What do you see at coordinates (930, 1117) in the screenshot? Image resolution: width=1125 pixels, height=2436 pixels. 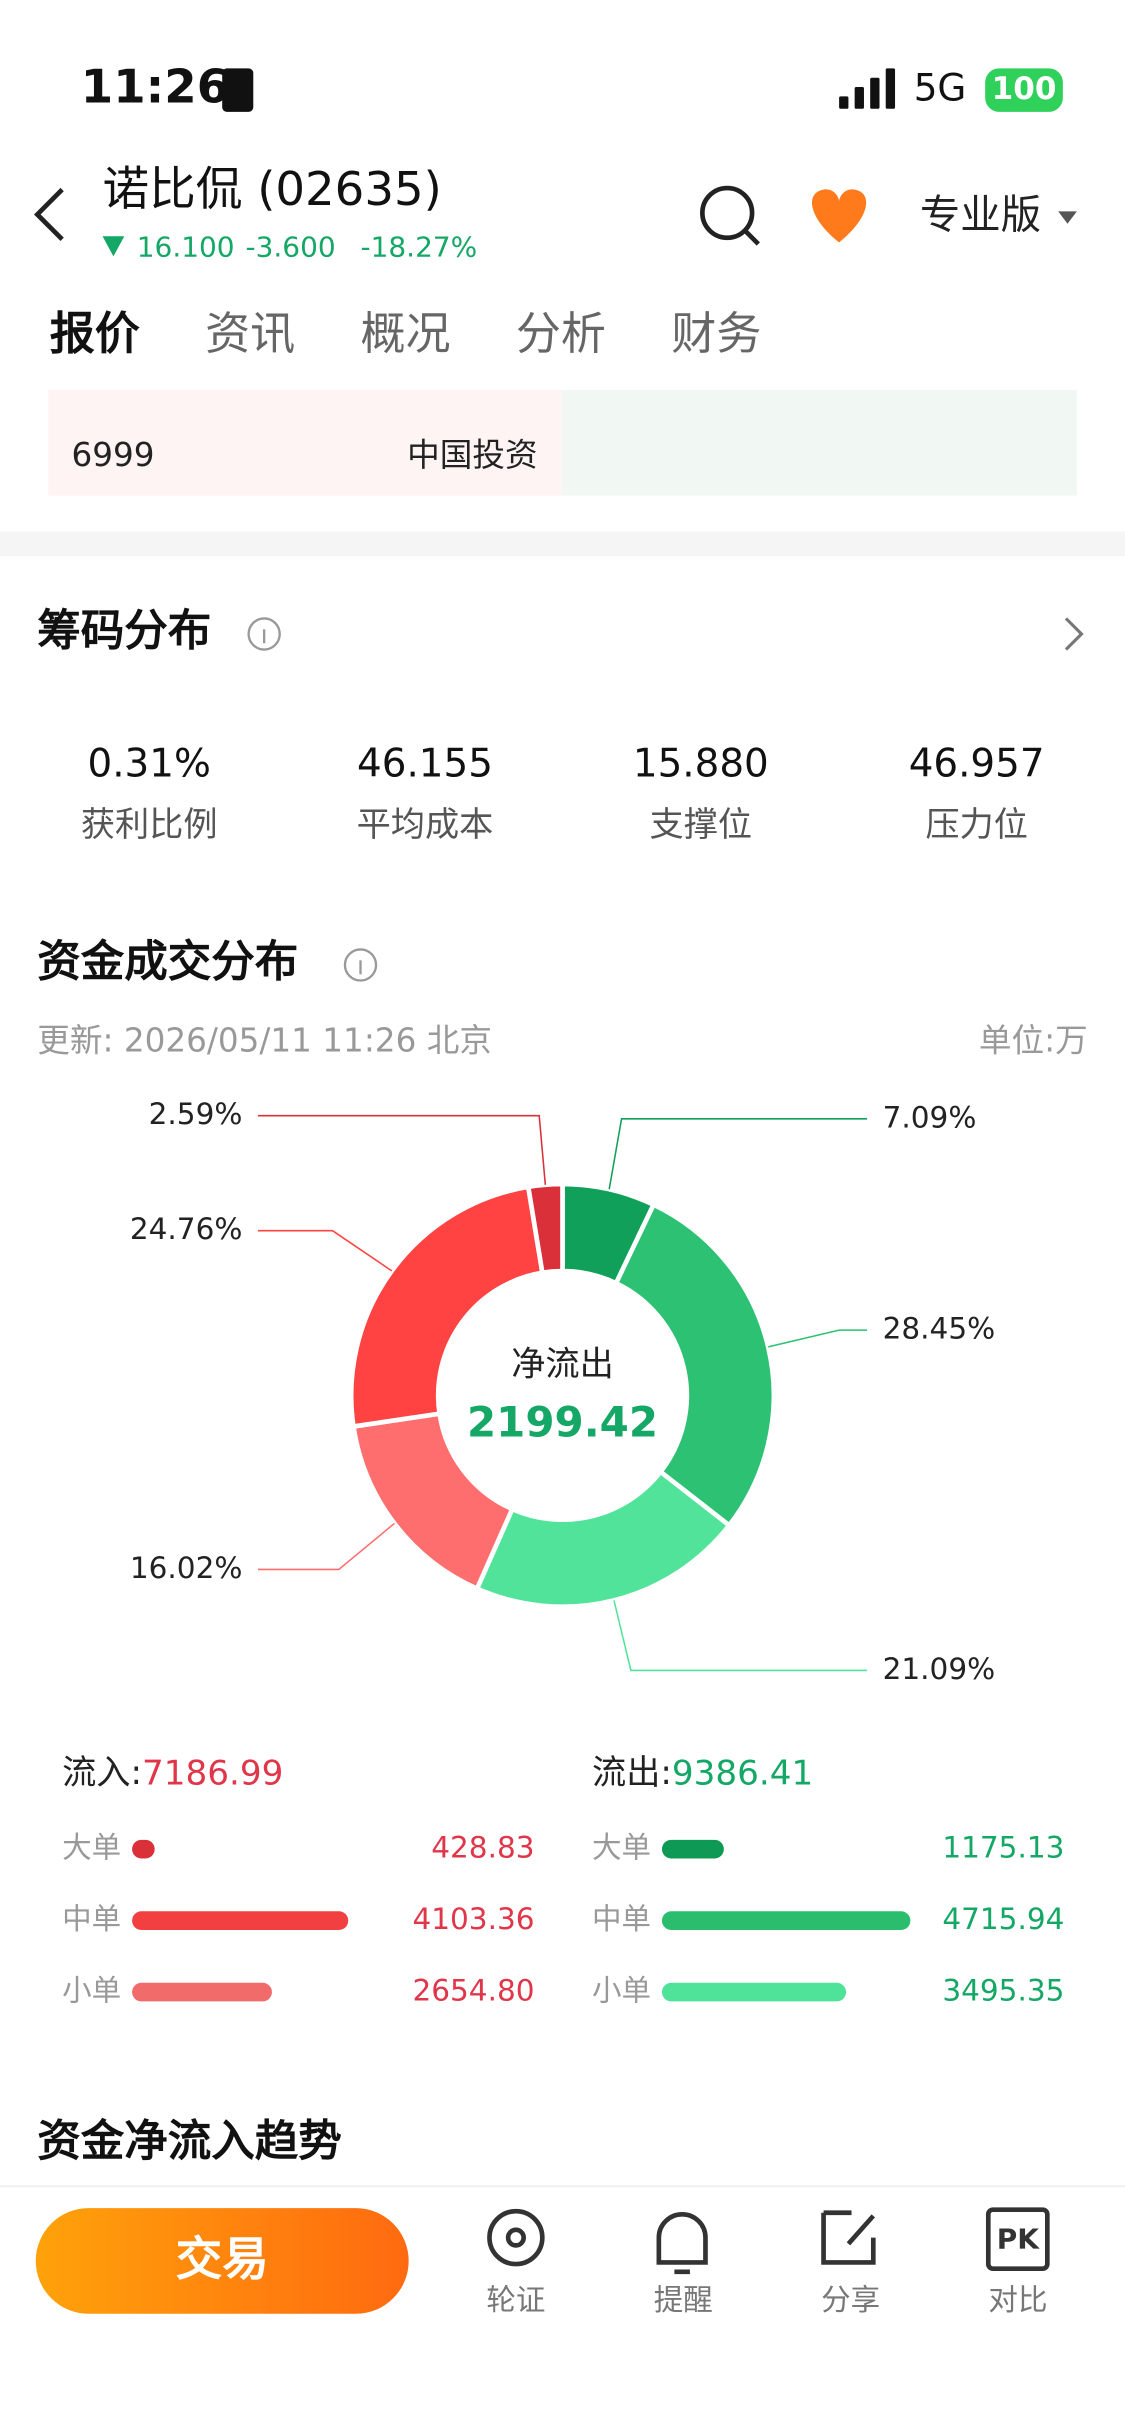 I see `data-label: 7.09%` at bounding box center [930, 1117].